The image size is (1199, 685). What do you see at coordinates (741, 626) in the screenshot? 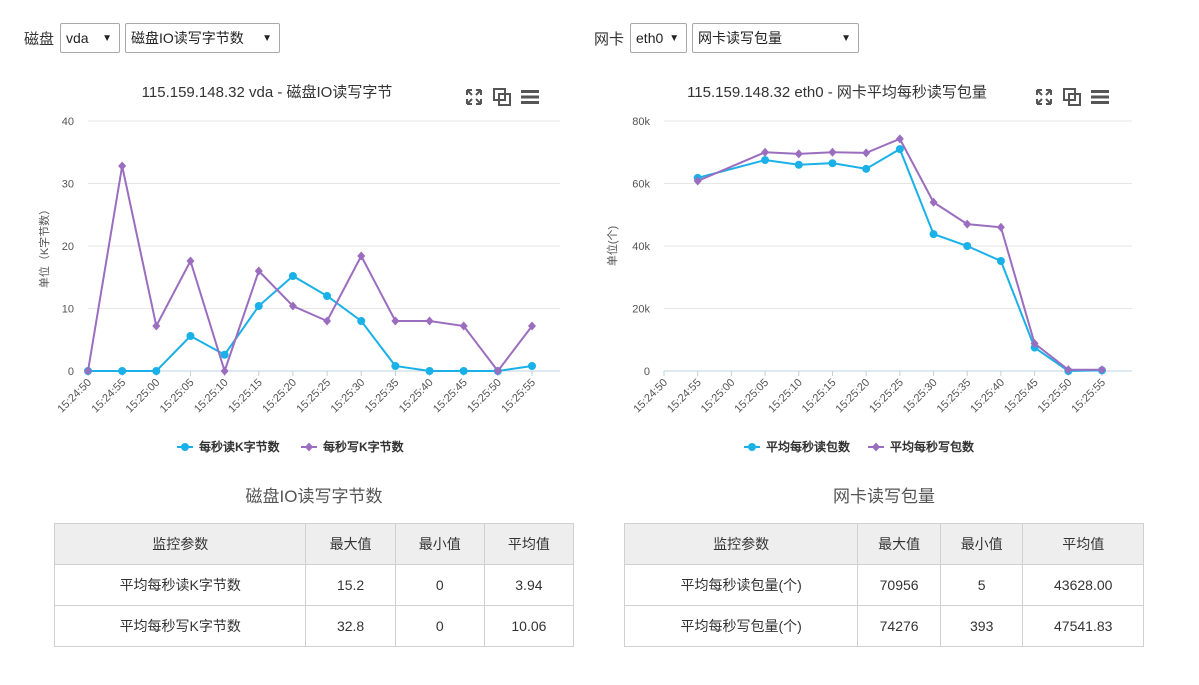
I see `table-cell: 平均每秒写包量(个)` at bounding box center [741, 626].